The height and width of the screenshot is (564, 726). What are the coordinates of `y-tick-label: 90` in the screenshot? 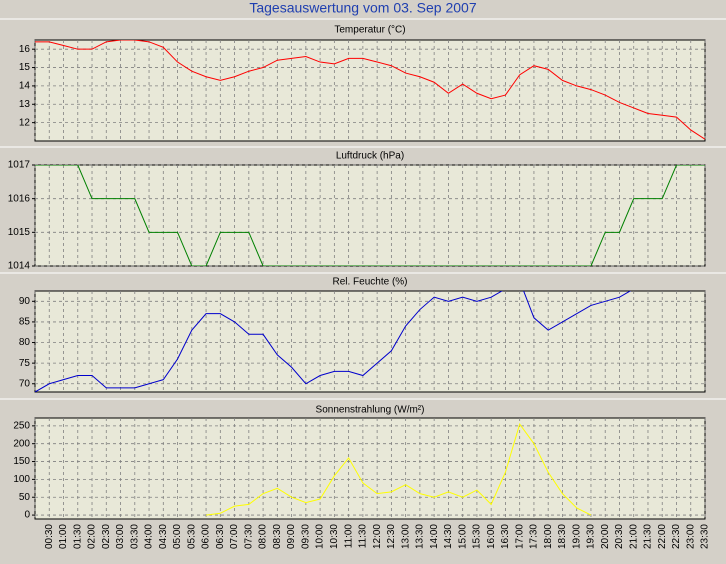 It's located at (25, 301).